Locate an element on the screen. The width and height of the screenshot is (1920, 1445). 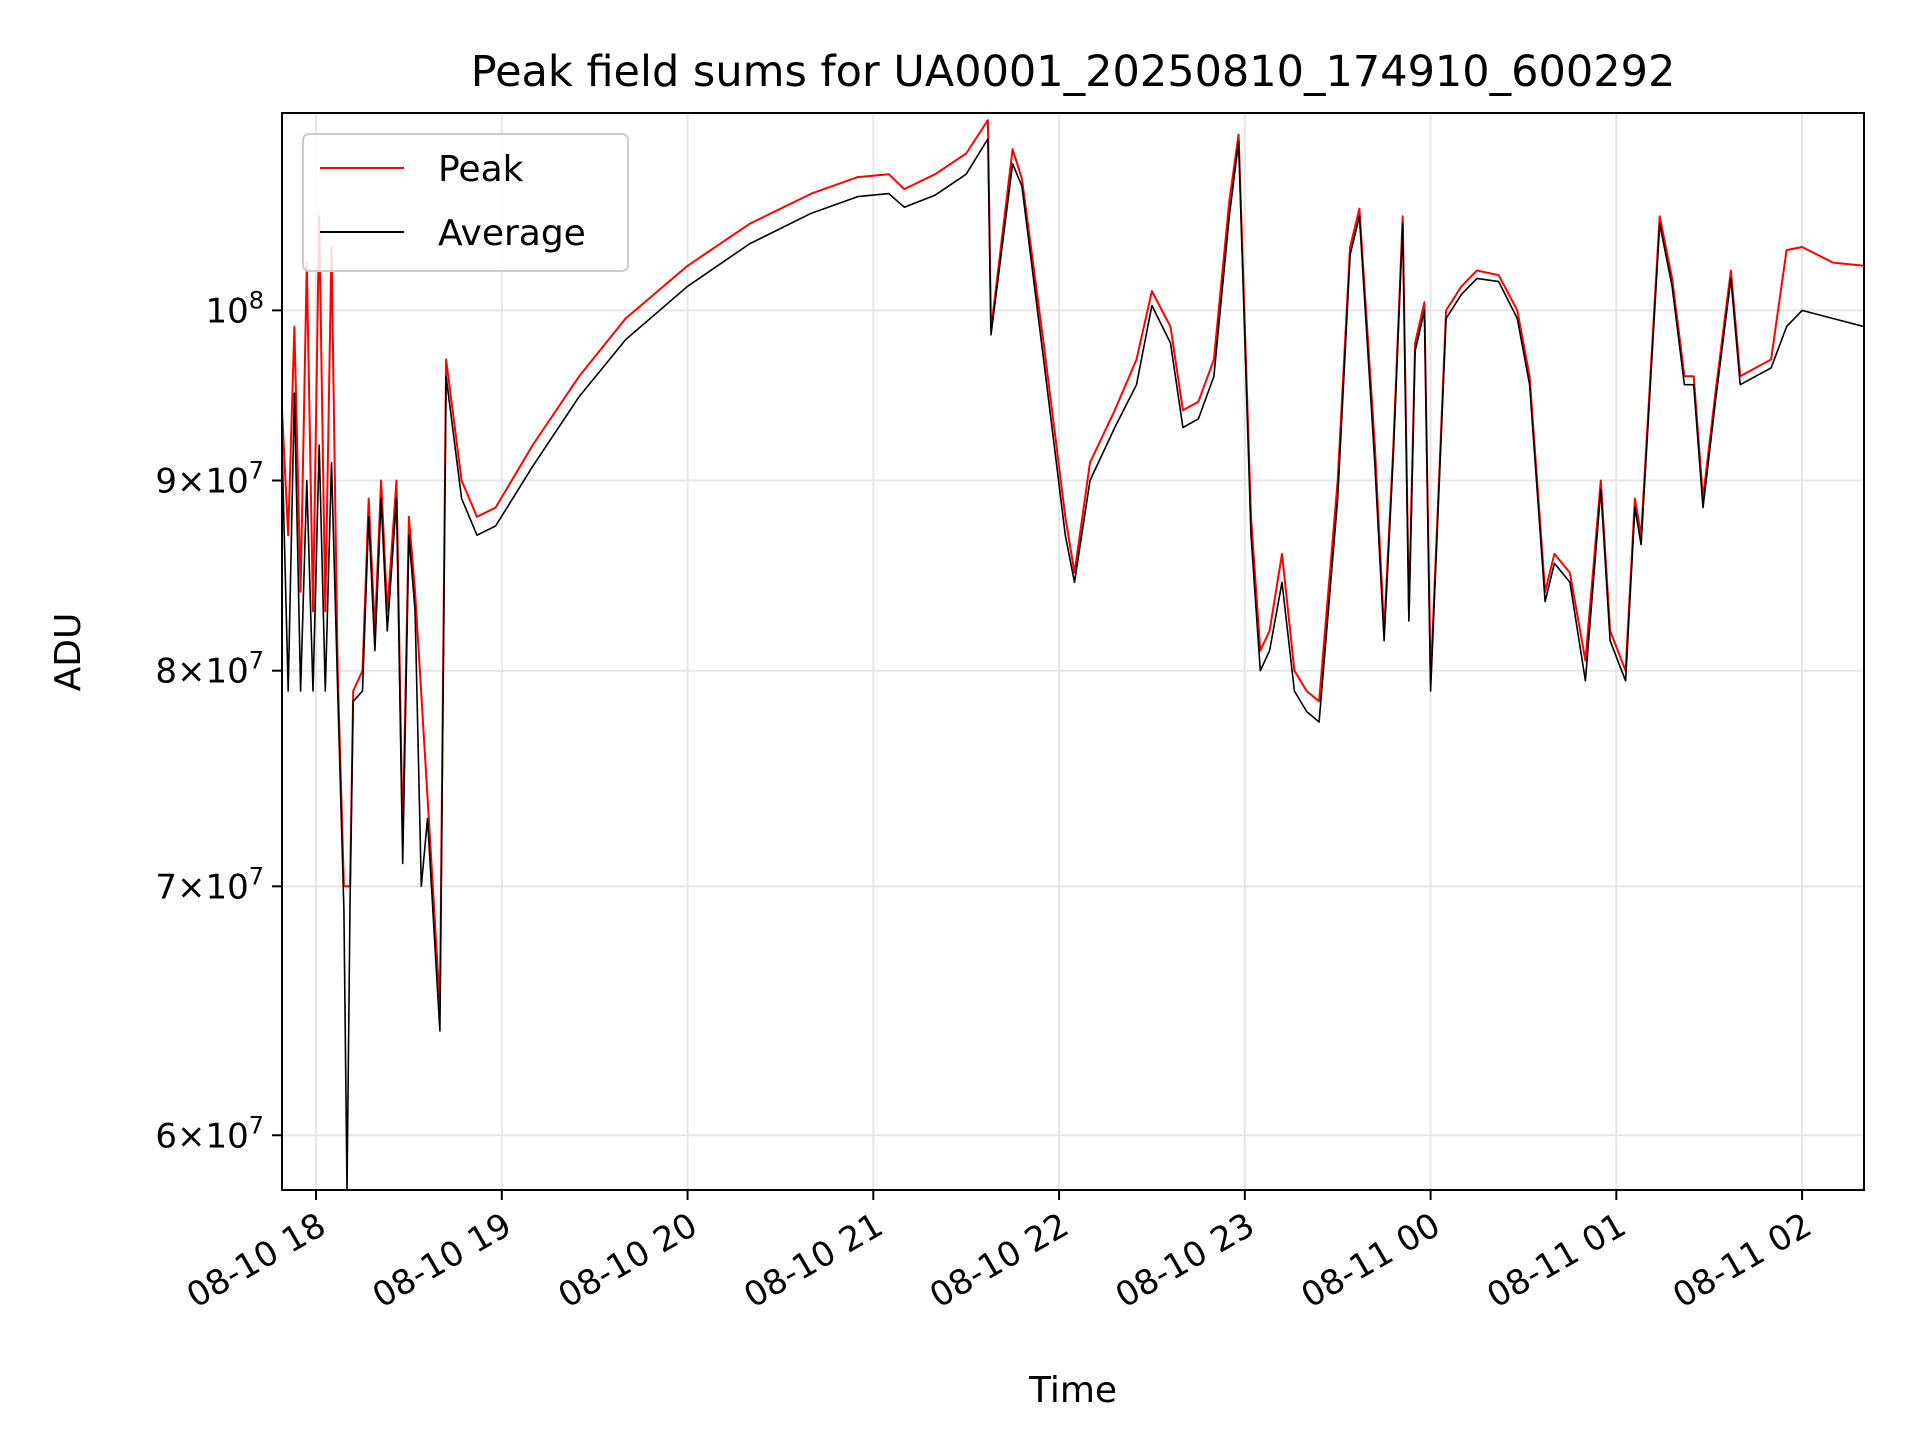
legend-label-peak: Peak is located at coordinates (481, 169).